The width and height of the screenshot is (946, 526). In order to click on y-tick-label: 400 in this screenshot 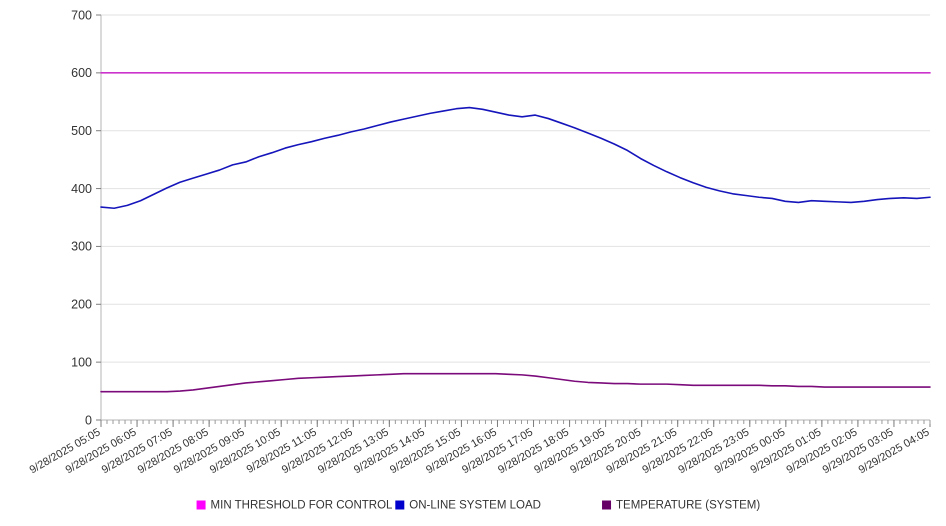, I will do `click(81, 189)`.